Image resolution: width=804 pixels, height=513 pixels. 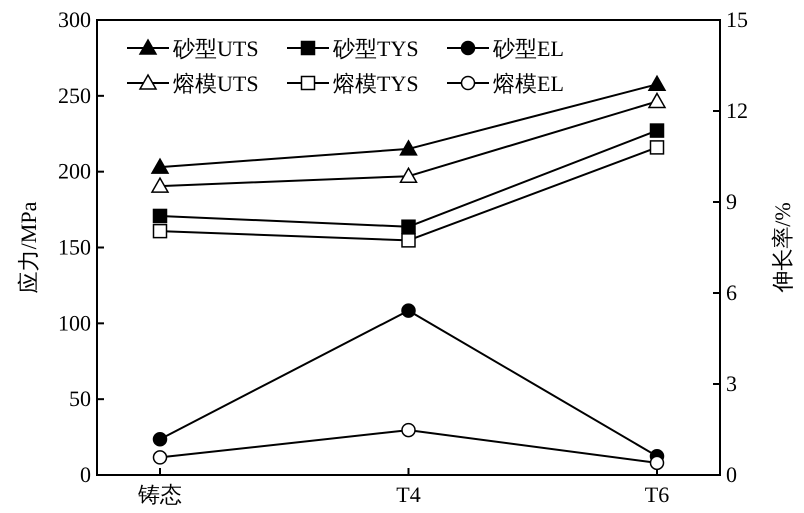 What do you see at coordinates (216, 83) in the screenshot?
I see `legend-label: 熔模UTS` at bounding box center [216, 83].